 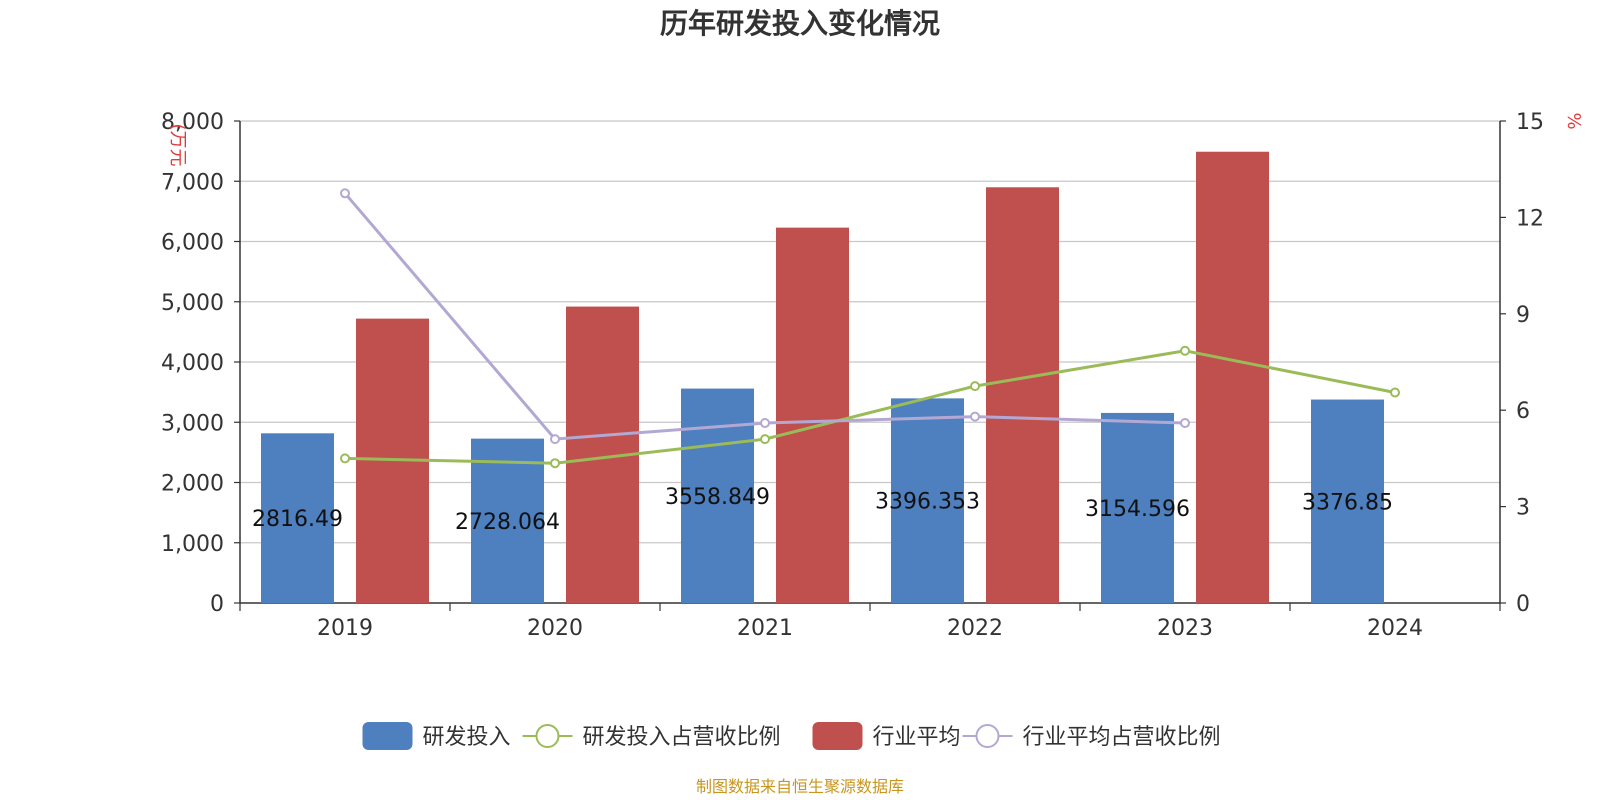 I want to click on bar-data-label: 2816.49, so click(x=297, y=519).